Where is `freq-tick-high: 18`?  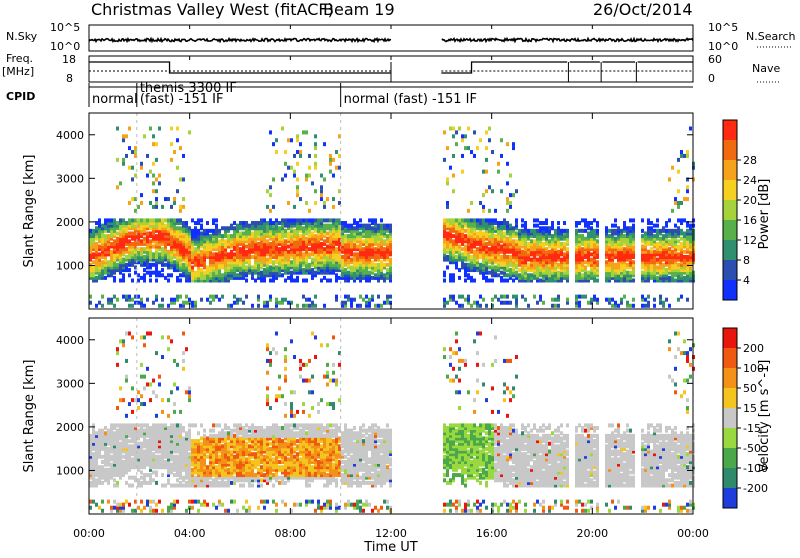
freq-tick-high: 18 is located at coordinates (69, 59).